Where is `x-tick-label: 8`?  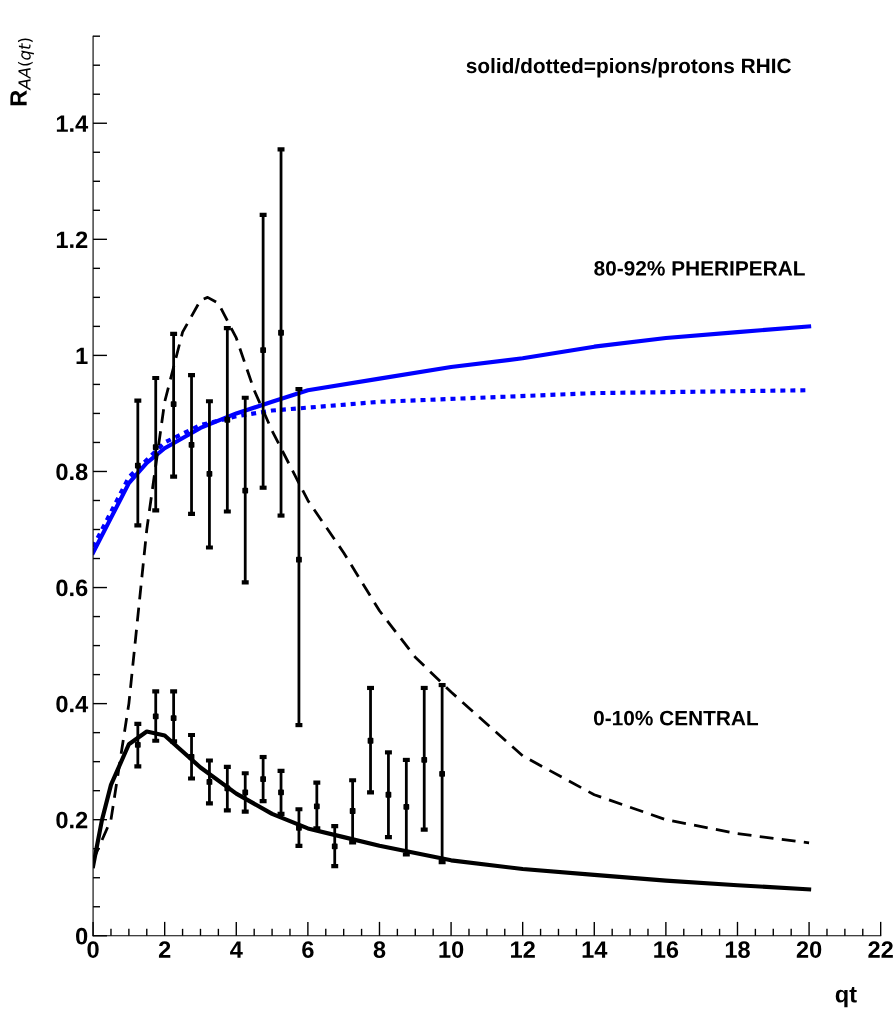 x-tick-label: 8 is located at coordinates (379, 949).